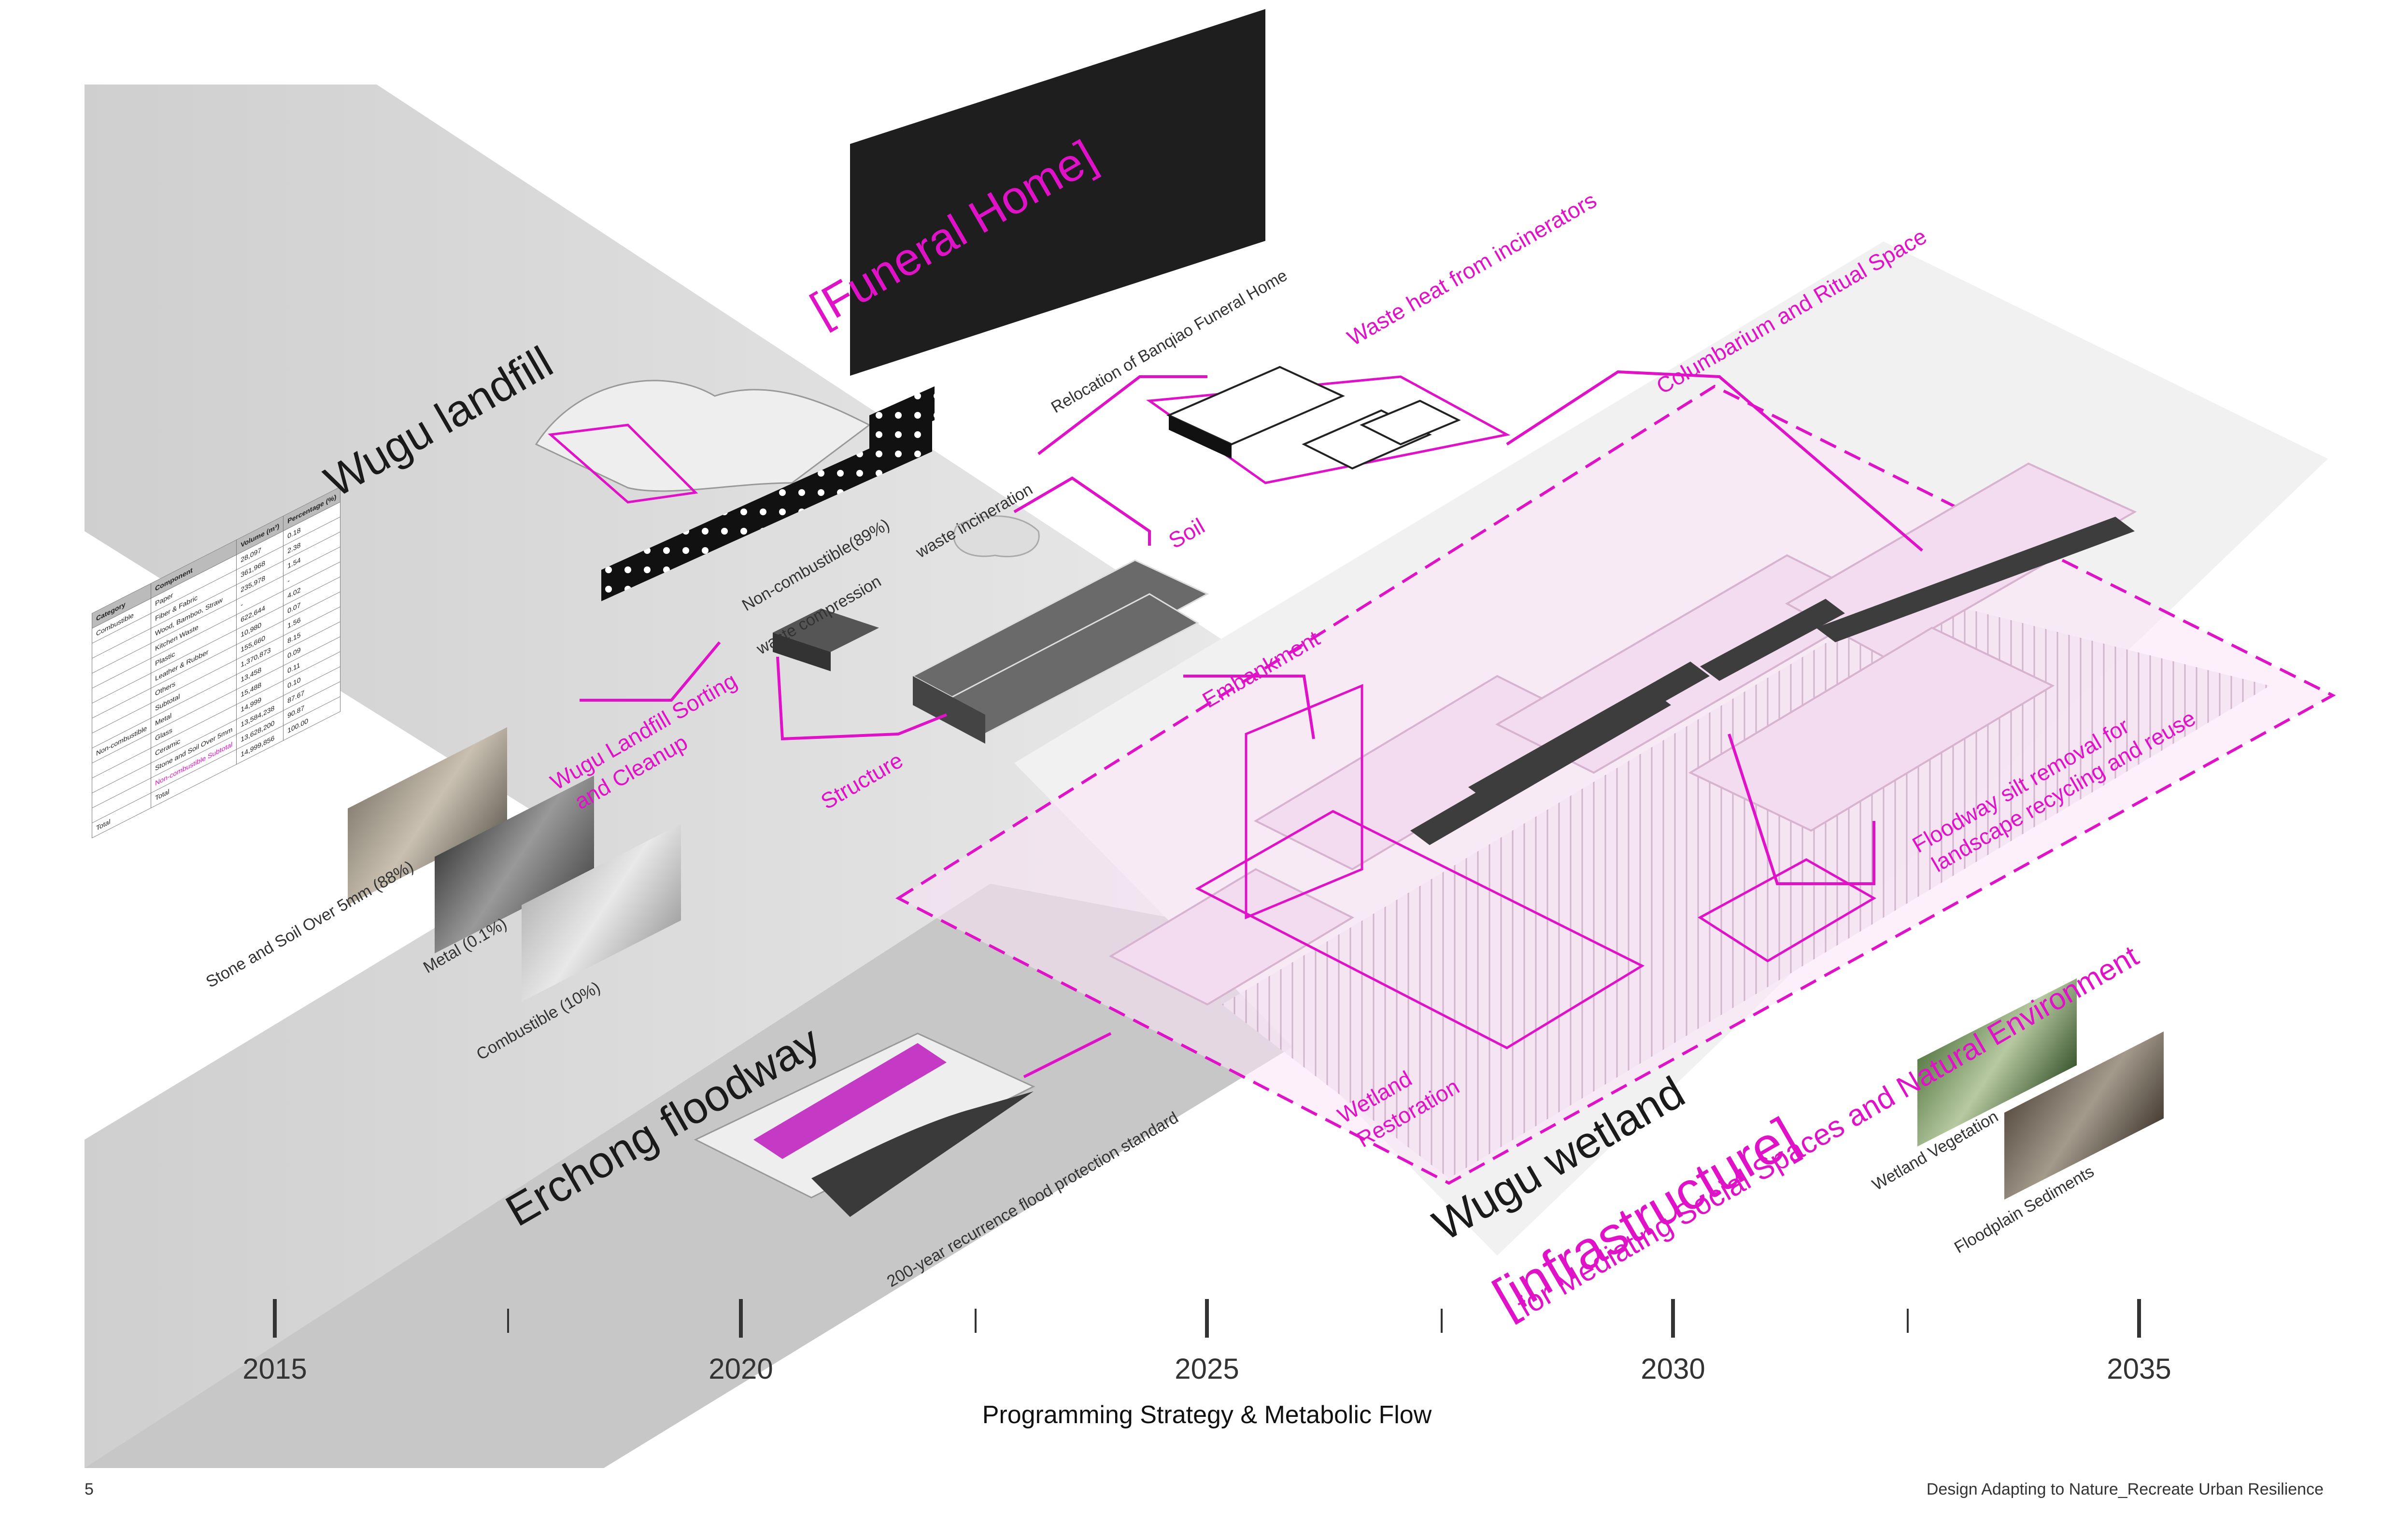  I want to click on module-rows, so click(1773, 681).